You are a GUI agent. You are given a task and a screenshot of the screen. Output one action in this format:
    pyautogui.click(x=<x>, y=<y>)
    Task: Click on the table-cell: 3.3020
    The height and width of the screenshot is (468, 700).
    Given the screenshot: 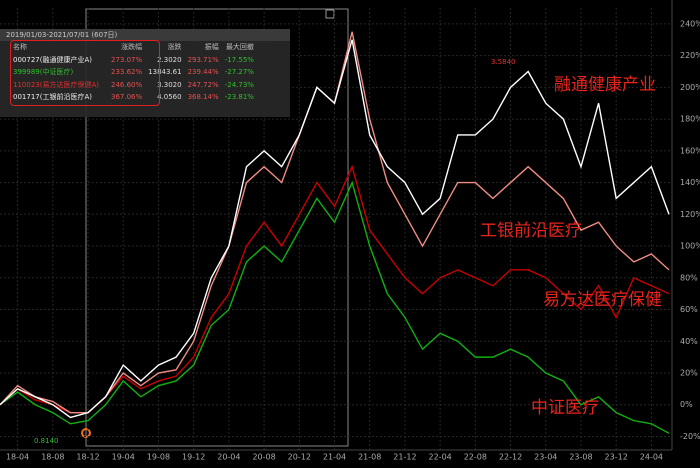 What is the action you would take?
    pyautogui.click(x=169, y=84)
    